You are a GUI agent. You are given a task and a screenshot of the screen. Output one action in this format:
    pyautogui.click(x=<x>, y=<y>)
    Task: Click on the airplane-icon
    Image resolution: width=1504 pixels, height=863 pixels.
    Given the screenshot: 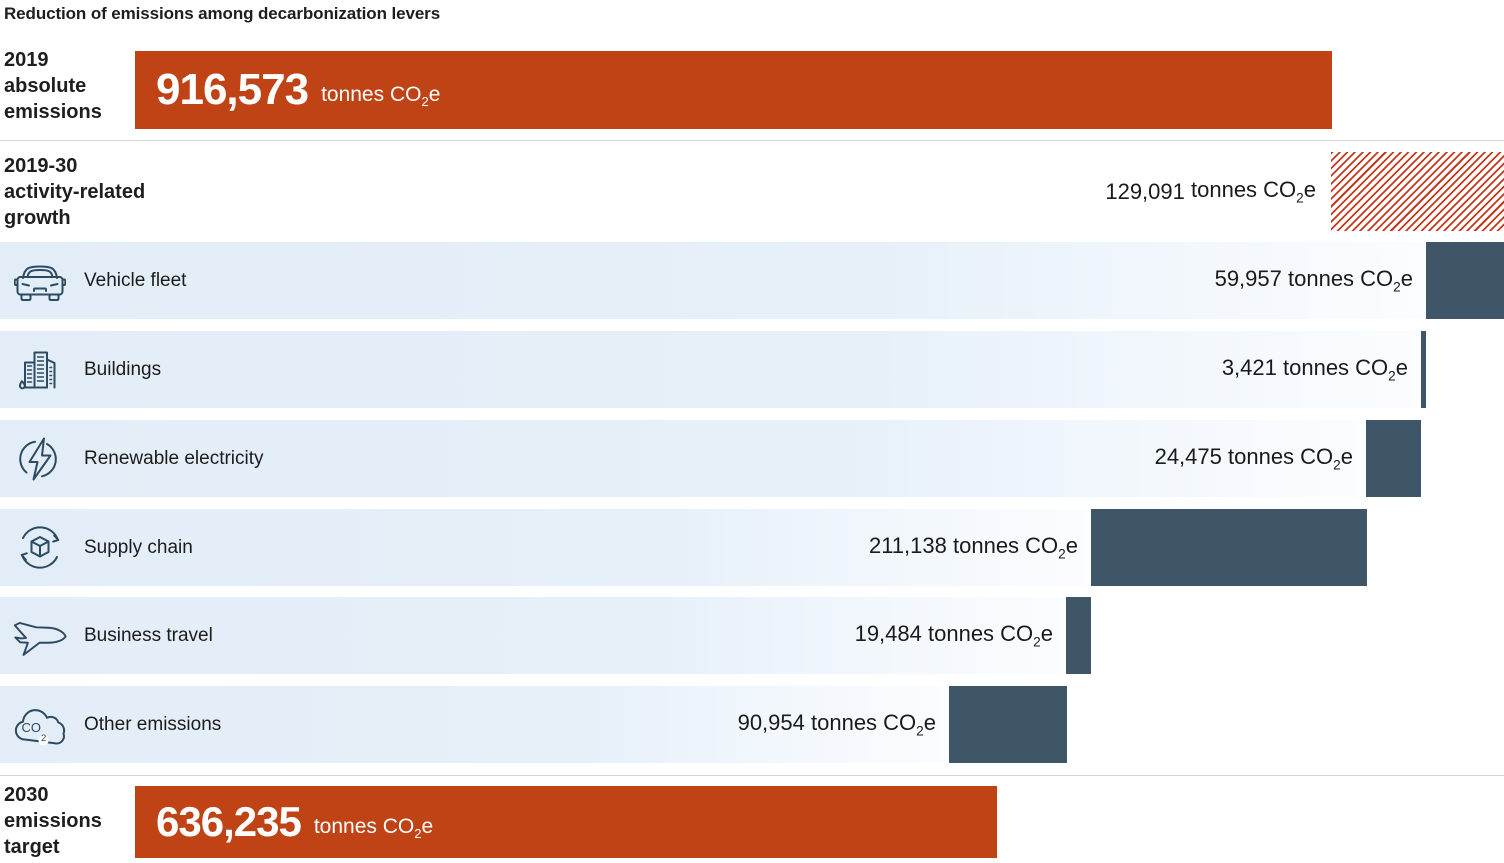 What is the action you would take?
    pyautogui.click(x=40, y=636)
    